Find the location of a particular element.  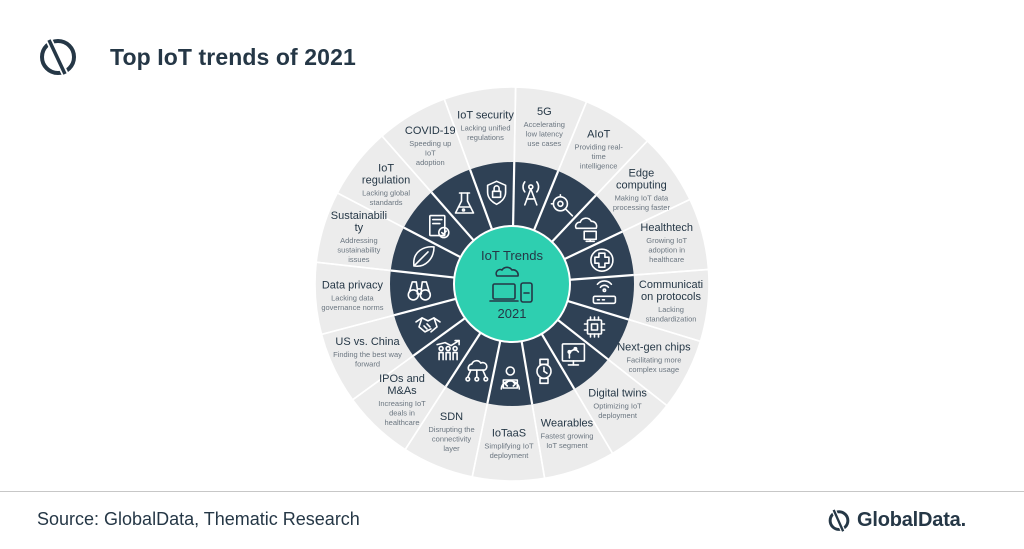

segment-title: SDN is located at coordinates (451, 417).